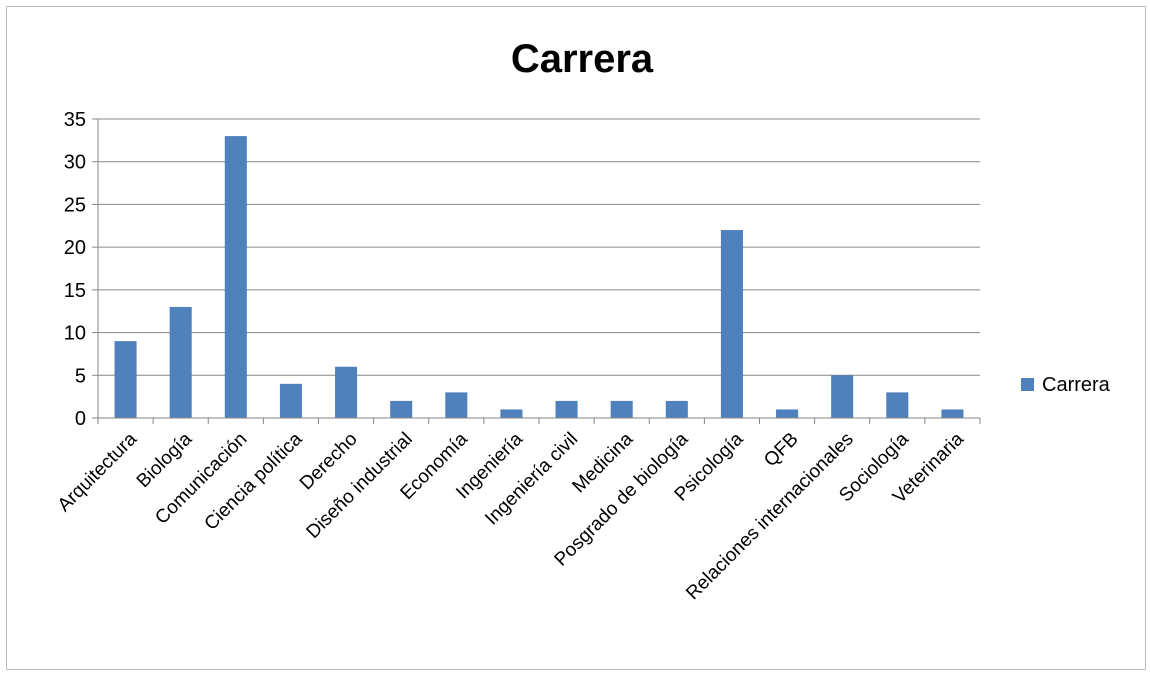 The height and width of the screenshot is (673, 1150). Describe the element at coordinates (75, 334) in the screenshot. I see `y-tick-label: 10` at that location.